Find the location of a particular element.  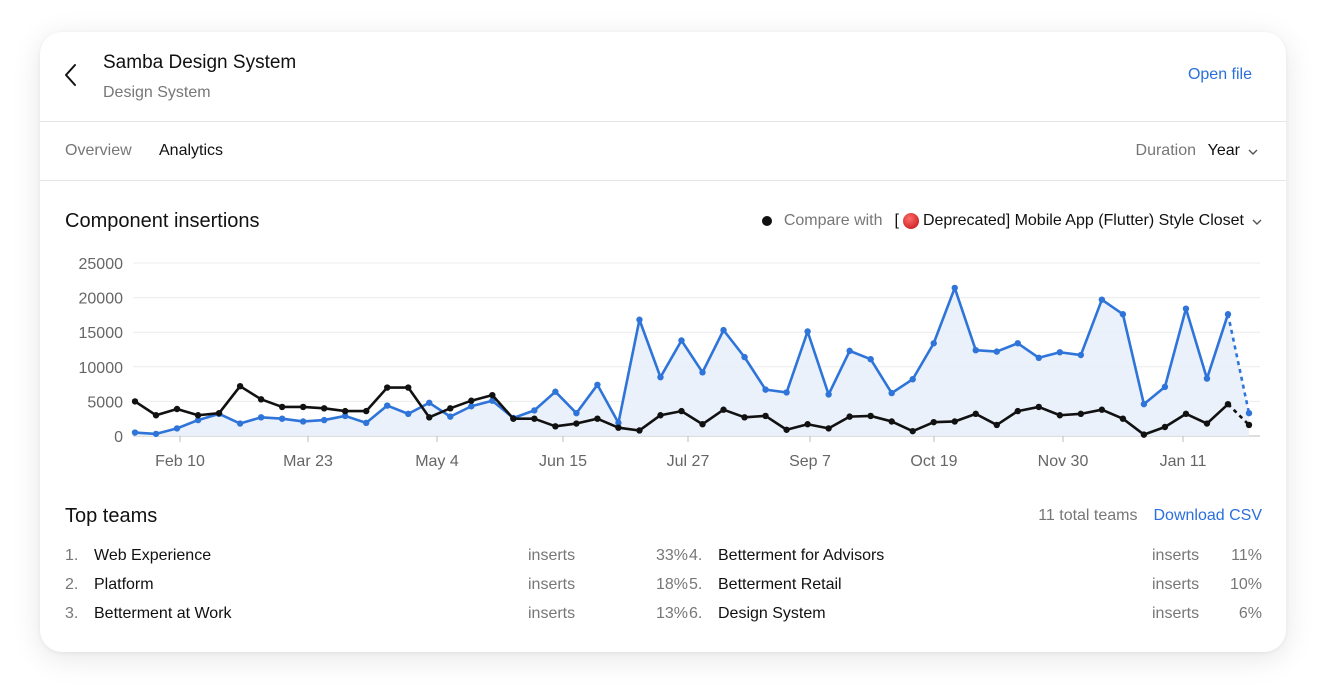

x-tick-label: Jul 27 is located at coordinates (688, 461).